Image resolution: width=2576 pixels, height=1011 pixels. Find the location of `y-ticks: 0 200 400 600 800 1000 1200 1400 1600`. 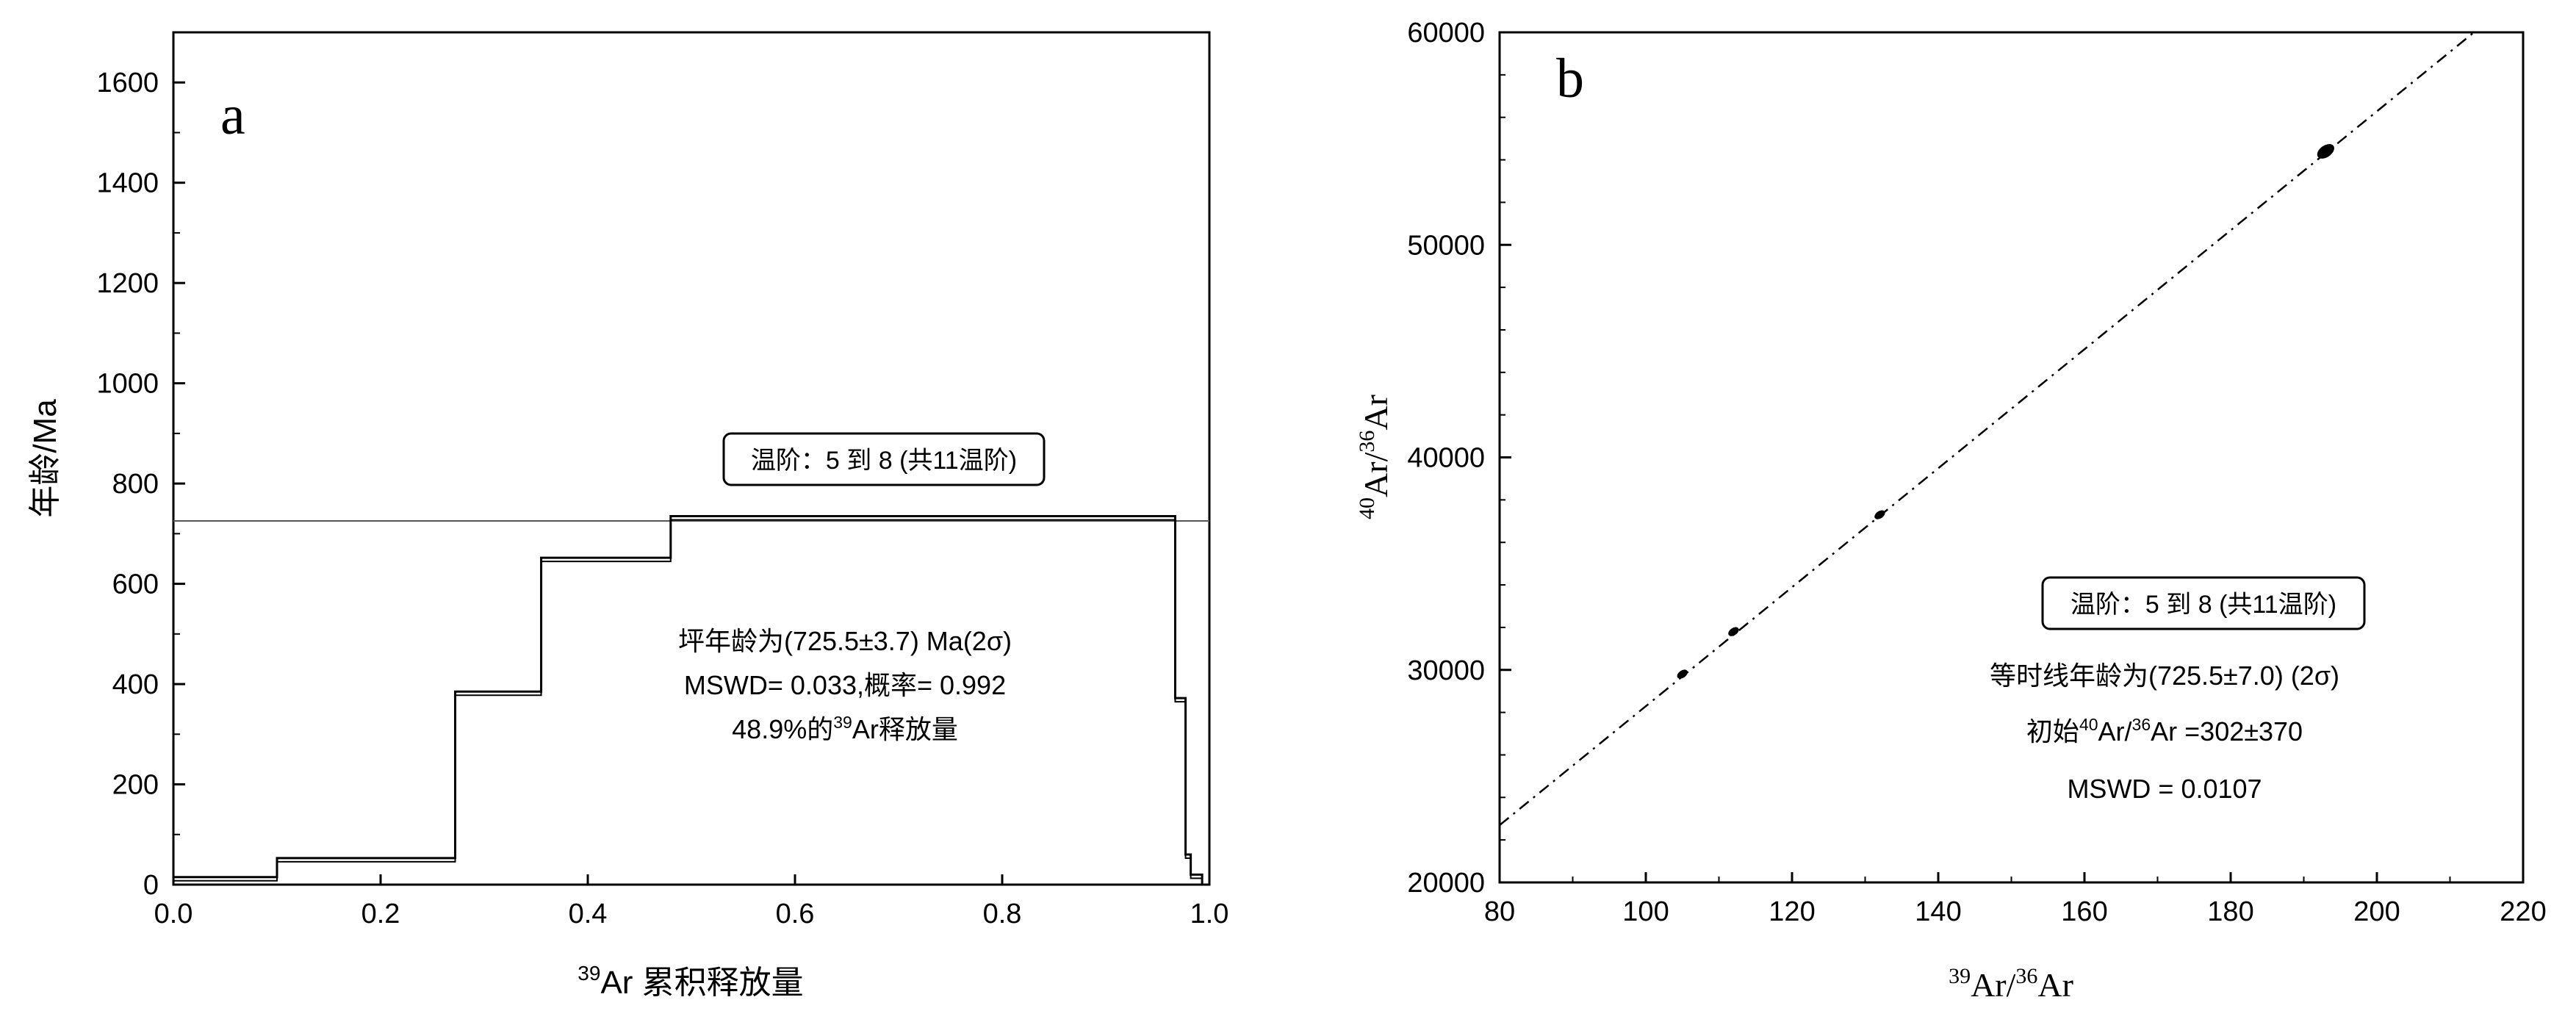

y-ticks: 0 200 400 600 800 1000 1200 1400 1600 is located at coordinates (140, 485).